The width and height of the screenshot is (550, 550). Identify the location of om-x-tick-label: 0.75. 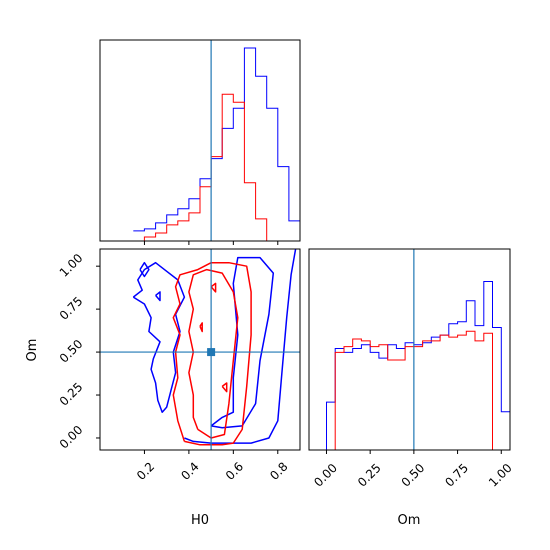
(456, 475).